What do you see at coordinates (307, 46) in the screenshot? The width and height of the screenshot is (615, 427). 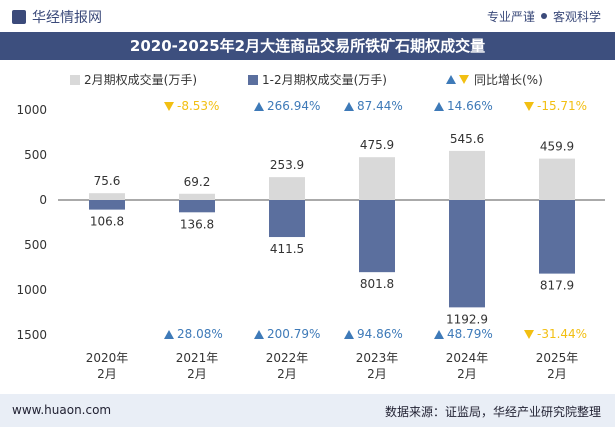 I see `chart-title: 2020-2025年2月大连商品交易所铁矿石期权成交量` at bounding box center [307, 46].